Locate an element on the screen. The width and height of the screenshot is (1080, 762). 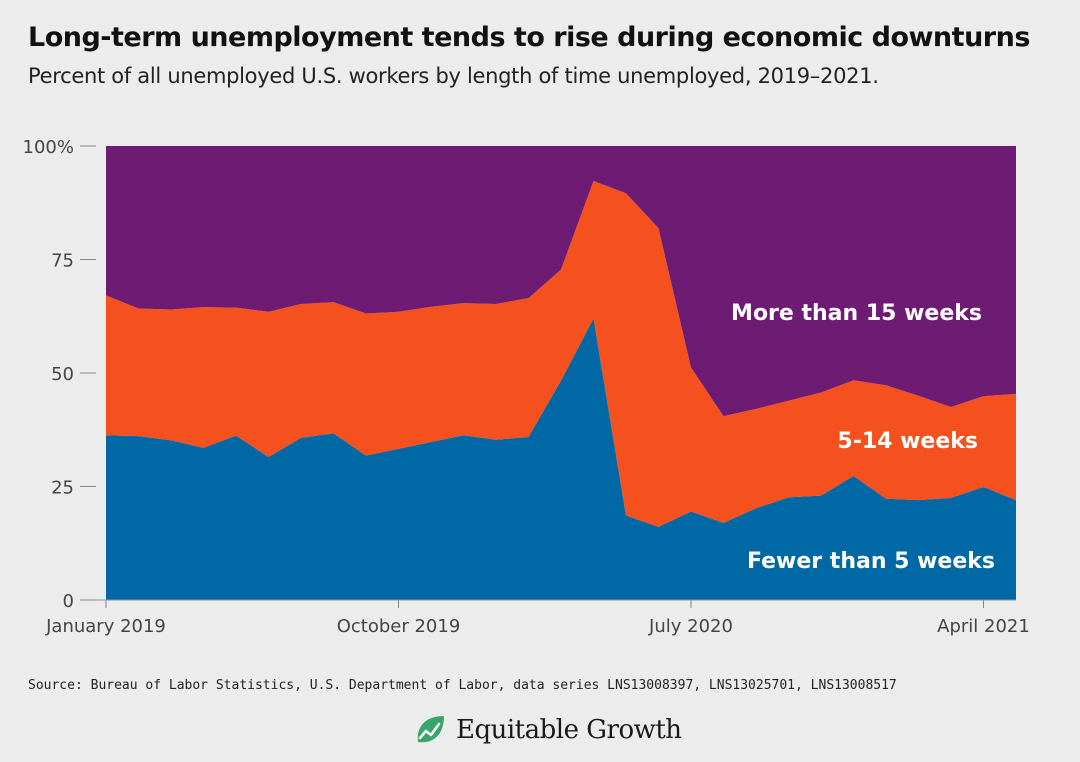
series-label-fewer-than-5-weeks: Fewer than 5 weeks is located at coordinates (871, 561).